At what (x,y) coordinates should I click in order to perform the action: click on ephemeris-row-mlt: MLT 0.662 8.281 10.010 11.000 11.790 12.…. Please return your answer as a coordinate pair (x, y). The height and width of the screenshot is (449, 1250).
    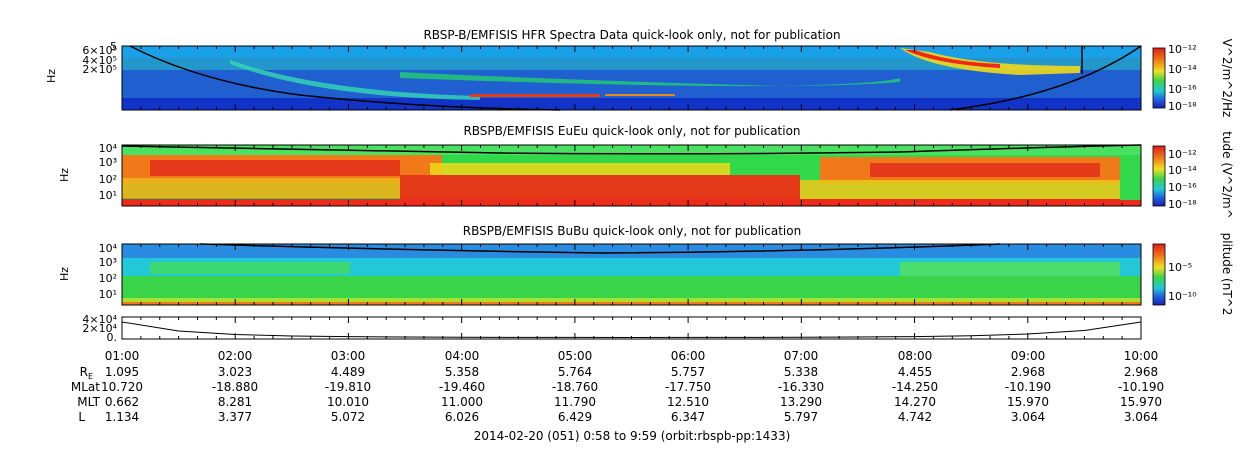
    Looking at the image, I should click on (619, 402).